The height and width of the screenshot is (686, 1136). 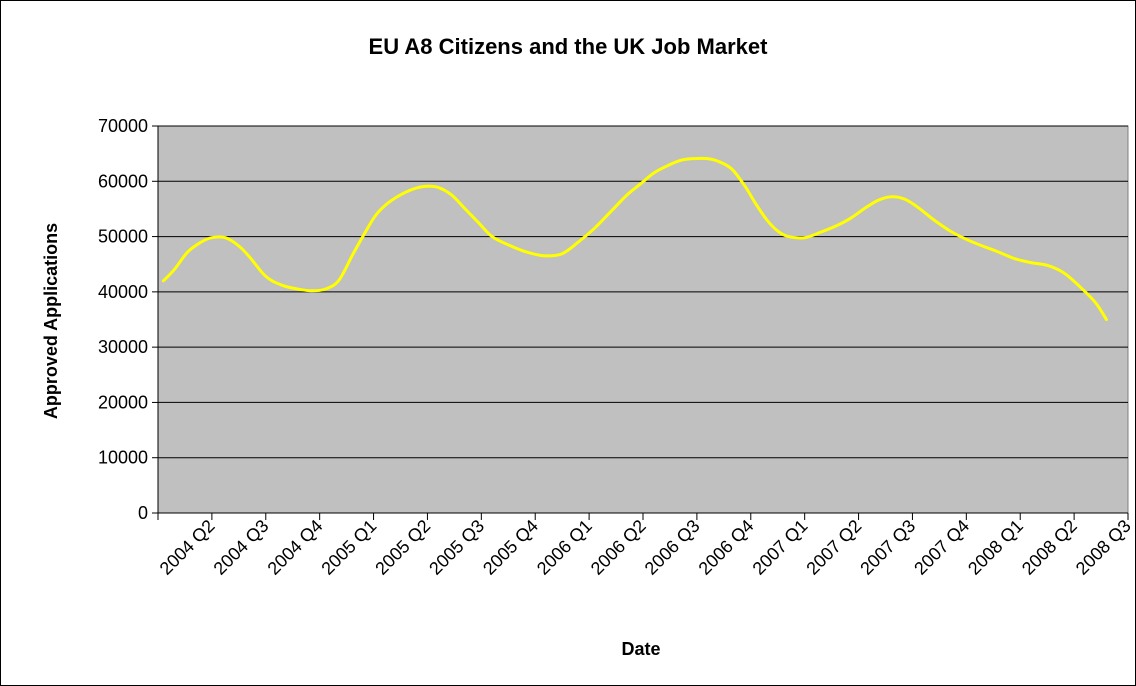 What do you see at coordinates (510, 547) in the screenshot?
I see `x-tick-label: 2005 Q4` at bounding box center [510, 547].